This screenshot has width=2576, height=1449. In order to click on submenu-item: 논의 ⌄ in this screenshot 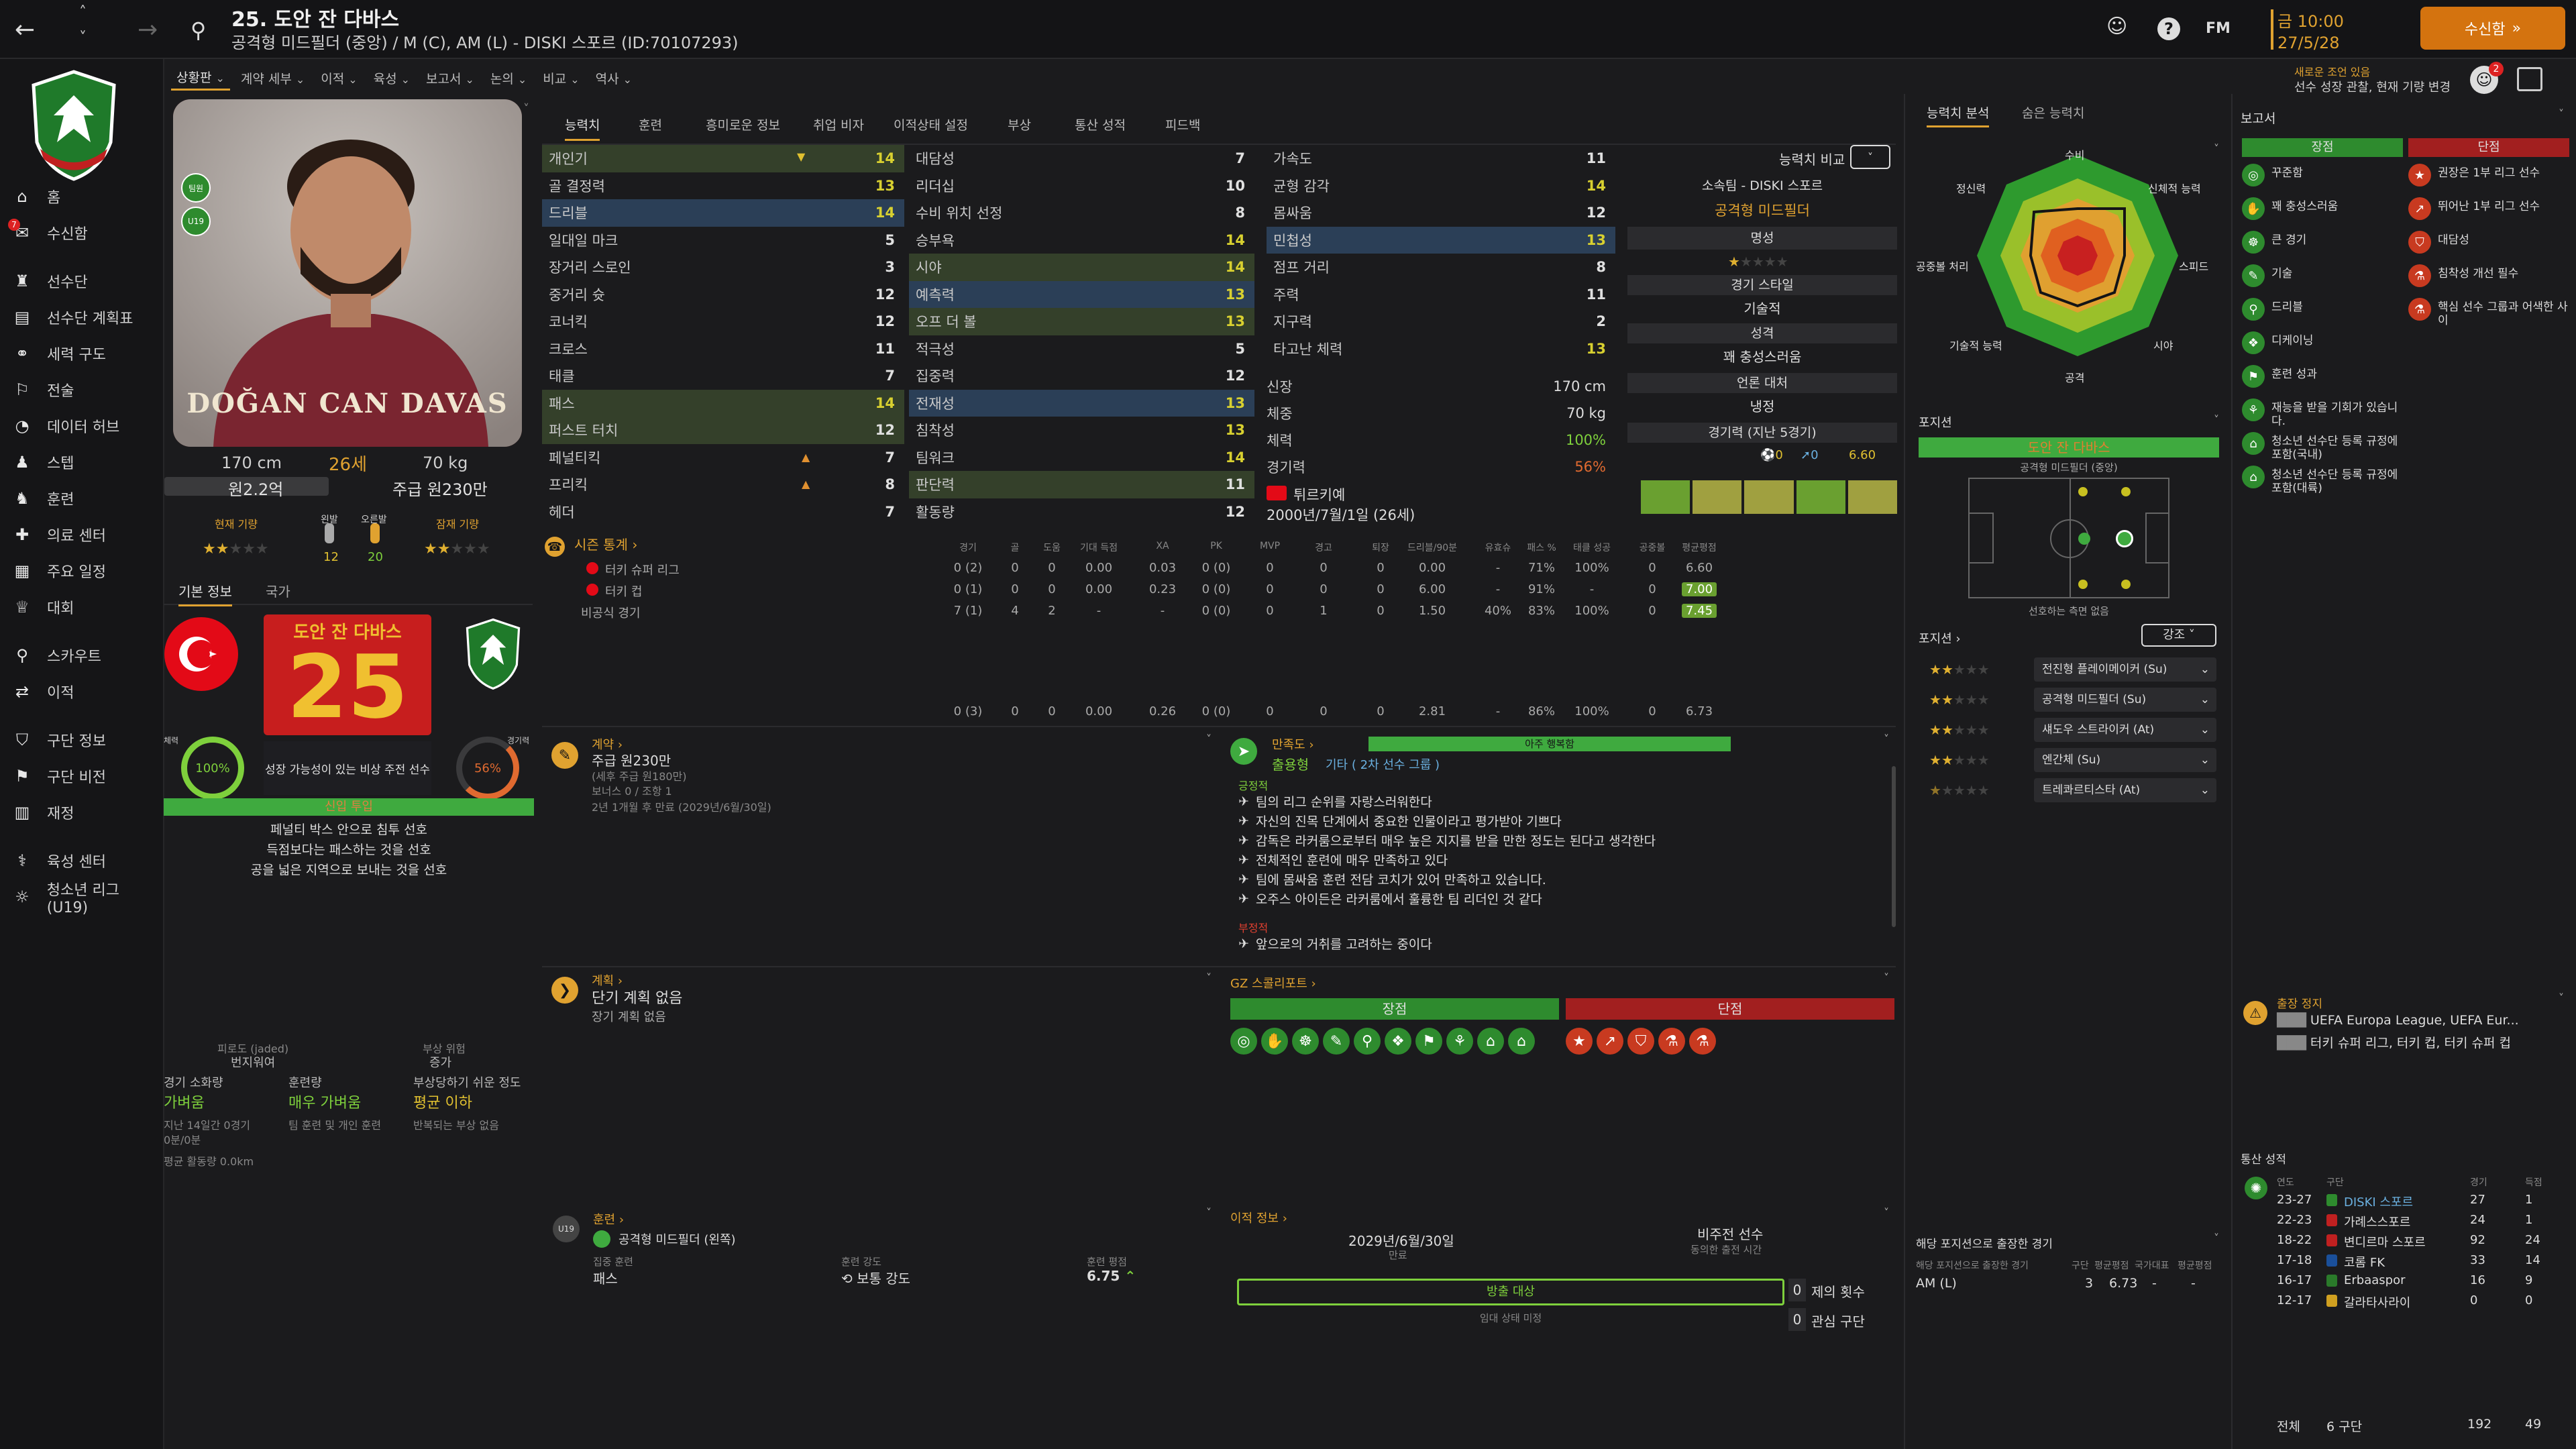, I will do `click(508, 78)`.